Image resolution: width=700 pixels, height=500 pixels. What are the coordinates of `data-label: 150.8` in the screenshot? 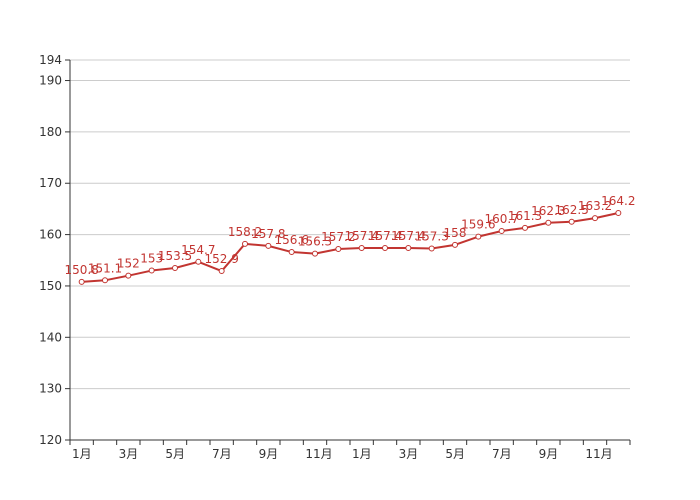 It's located at (81, 270).